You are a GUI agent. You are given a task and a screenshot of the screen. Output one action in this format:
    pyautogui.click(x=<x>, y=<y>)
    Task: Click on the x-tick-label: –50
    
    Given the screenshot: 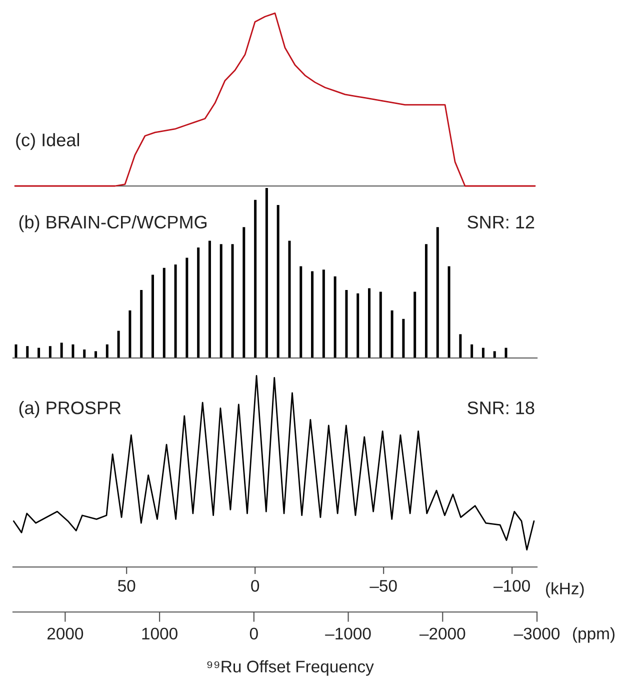 What is the action you would take?
    pyautogui.click(x=383, y=586)
    